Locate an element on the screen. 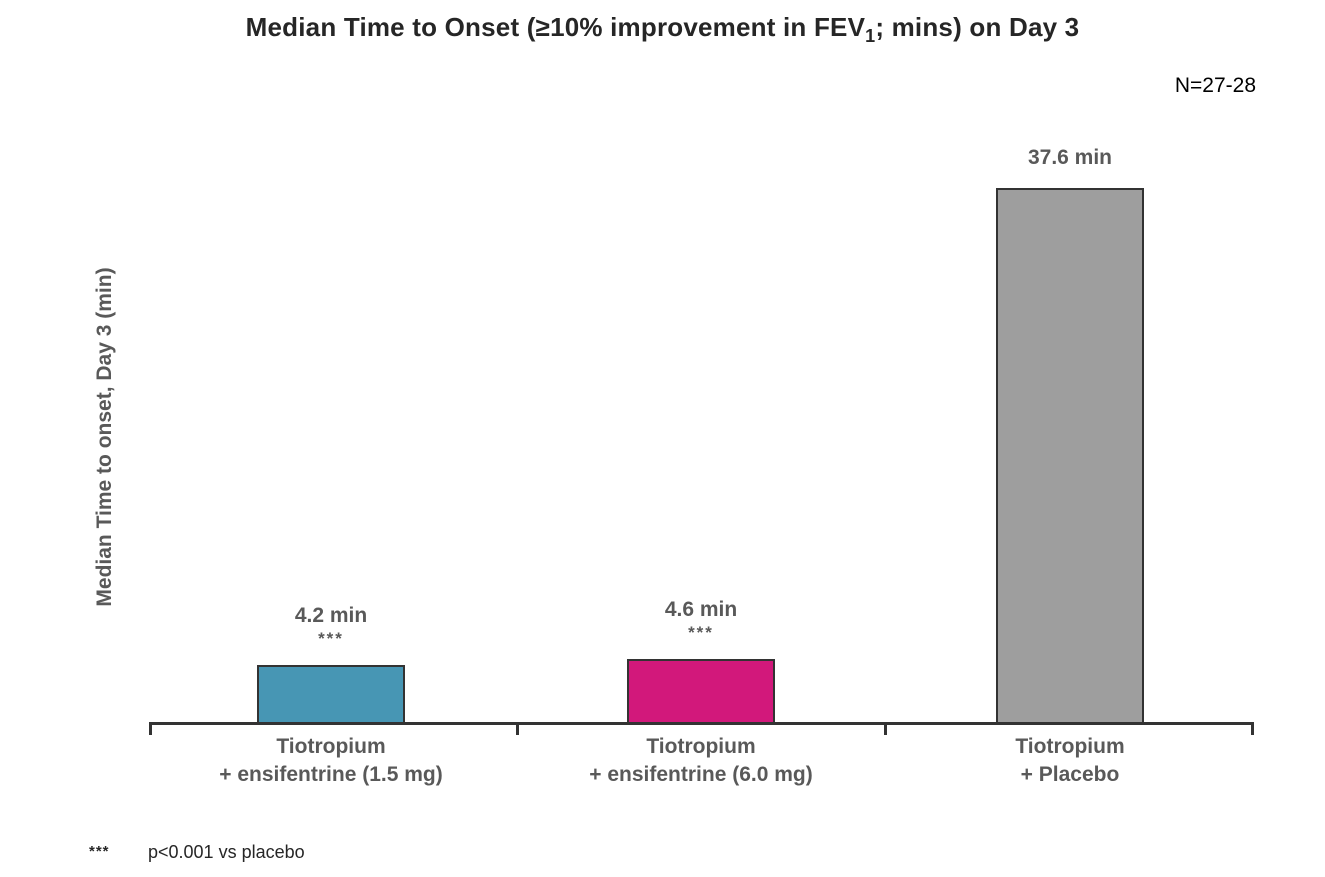 The width and height of the screenshot is (1325, 877). bar-value-label: 4.2 min is located at coordinates (331, 616).